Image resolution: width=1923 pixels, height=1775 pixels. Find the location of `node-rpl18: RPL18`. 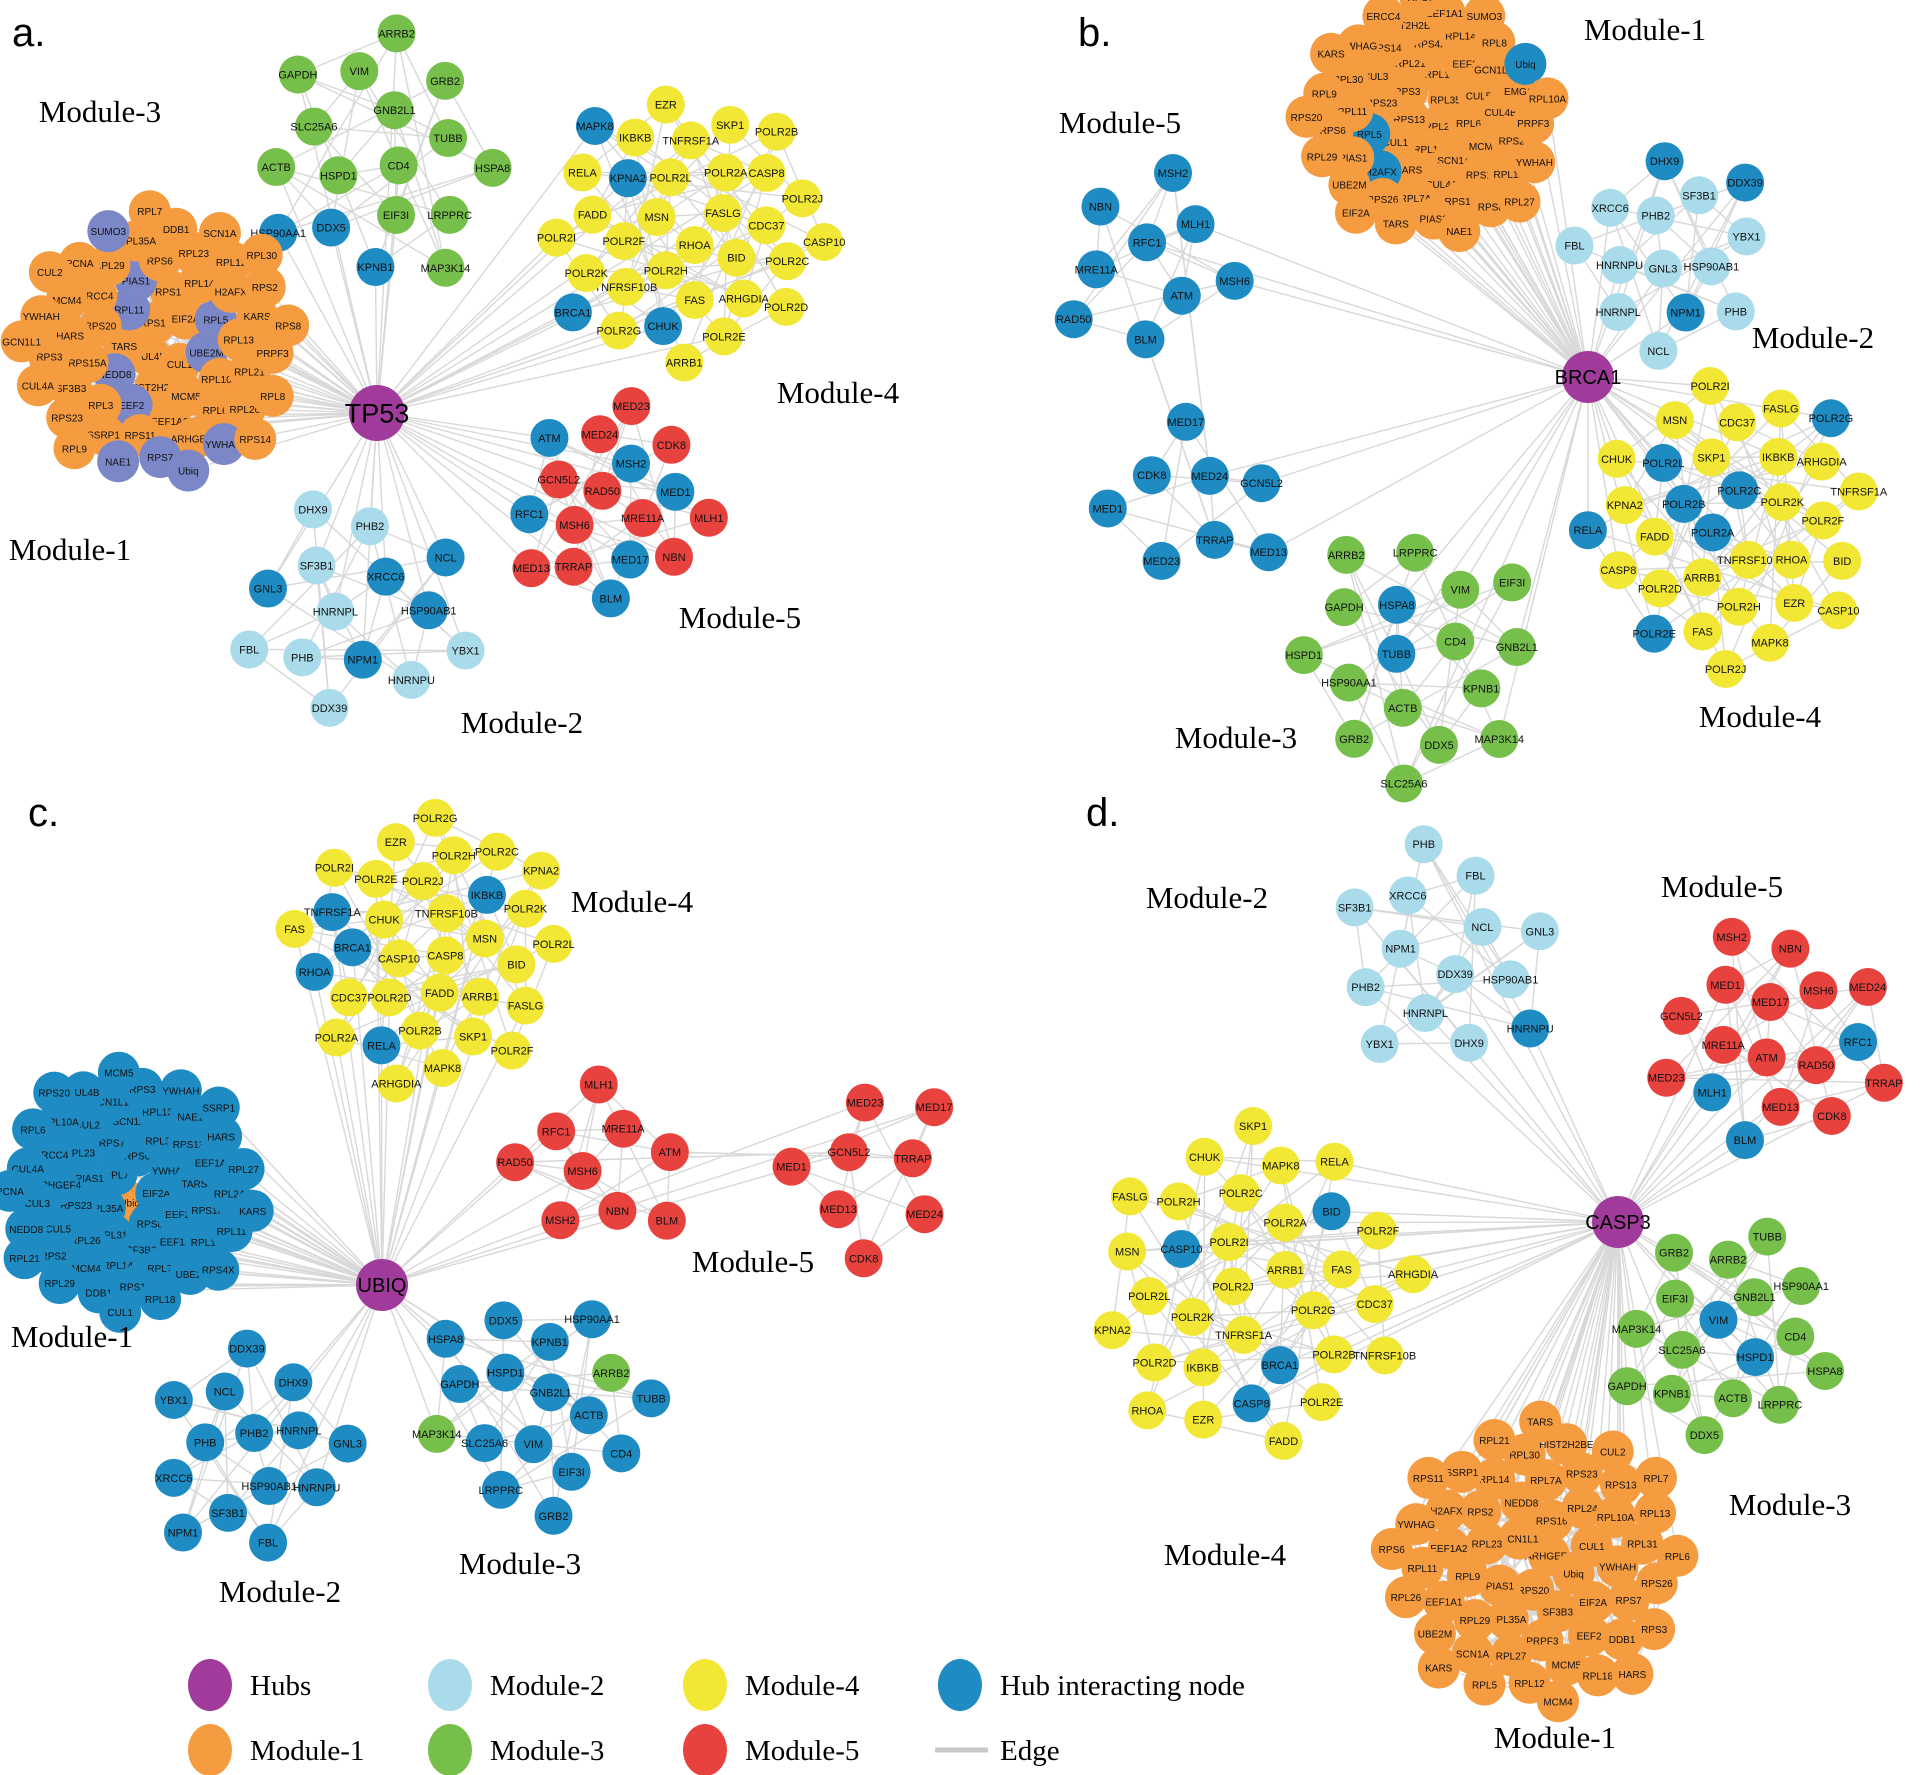

node-rpl18: RPL18 is located at coordinates (160, 1299).